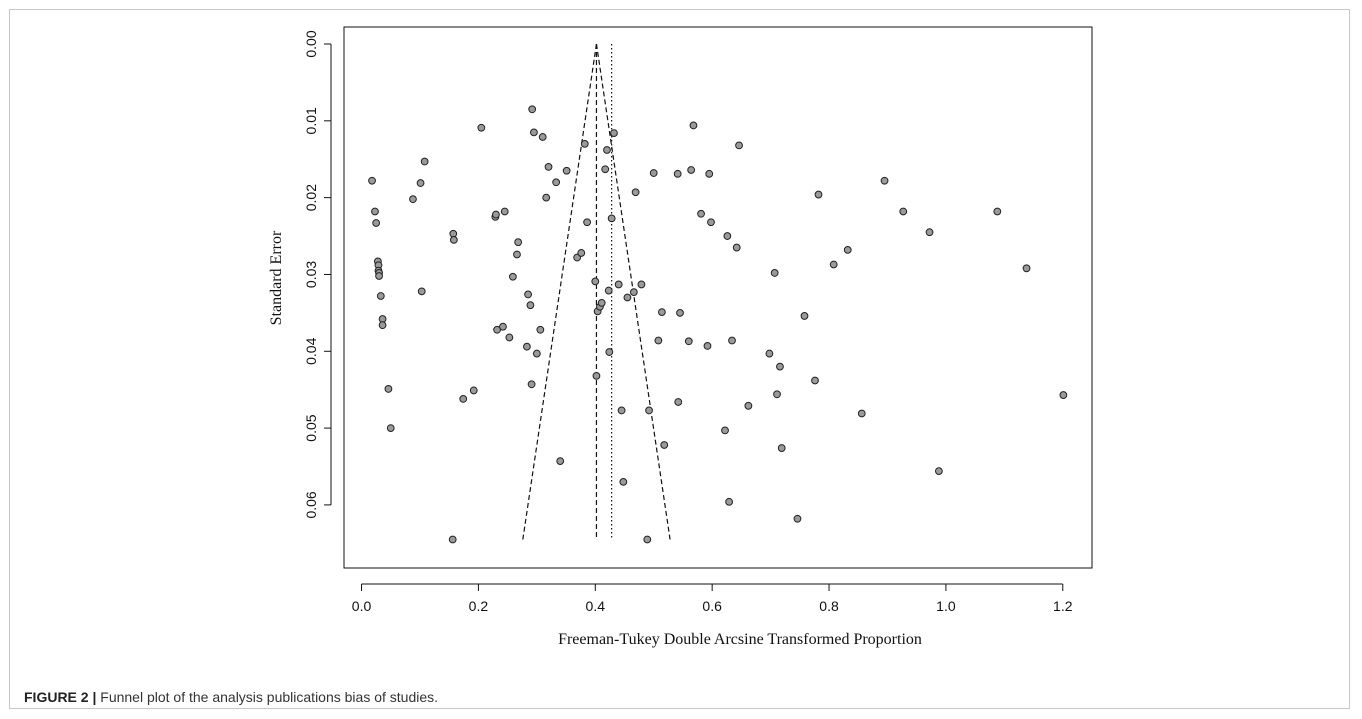 The height and width of the screenshot is (719, 1362). Describe the element at coordinates (276, 277) in the screenshot. I see `y-axis-title: Standard Error` at that location.